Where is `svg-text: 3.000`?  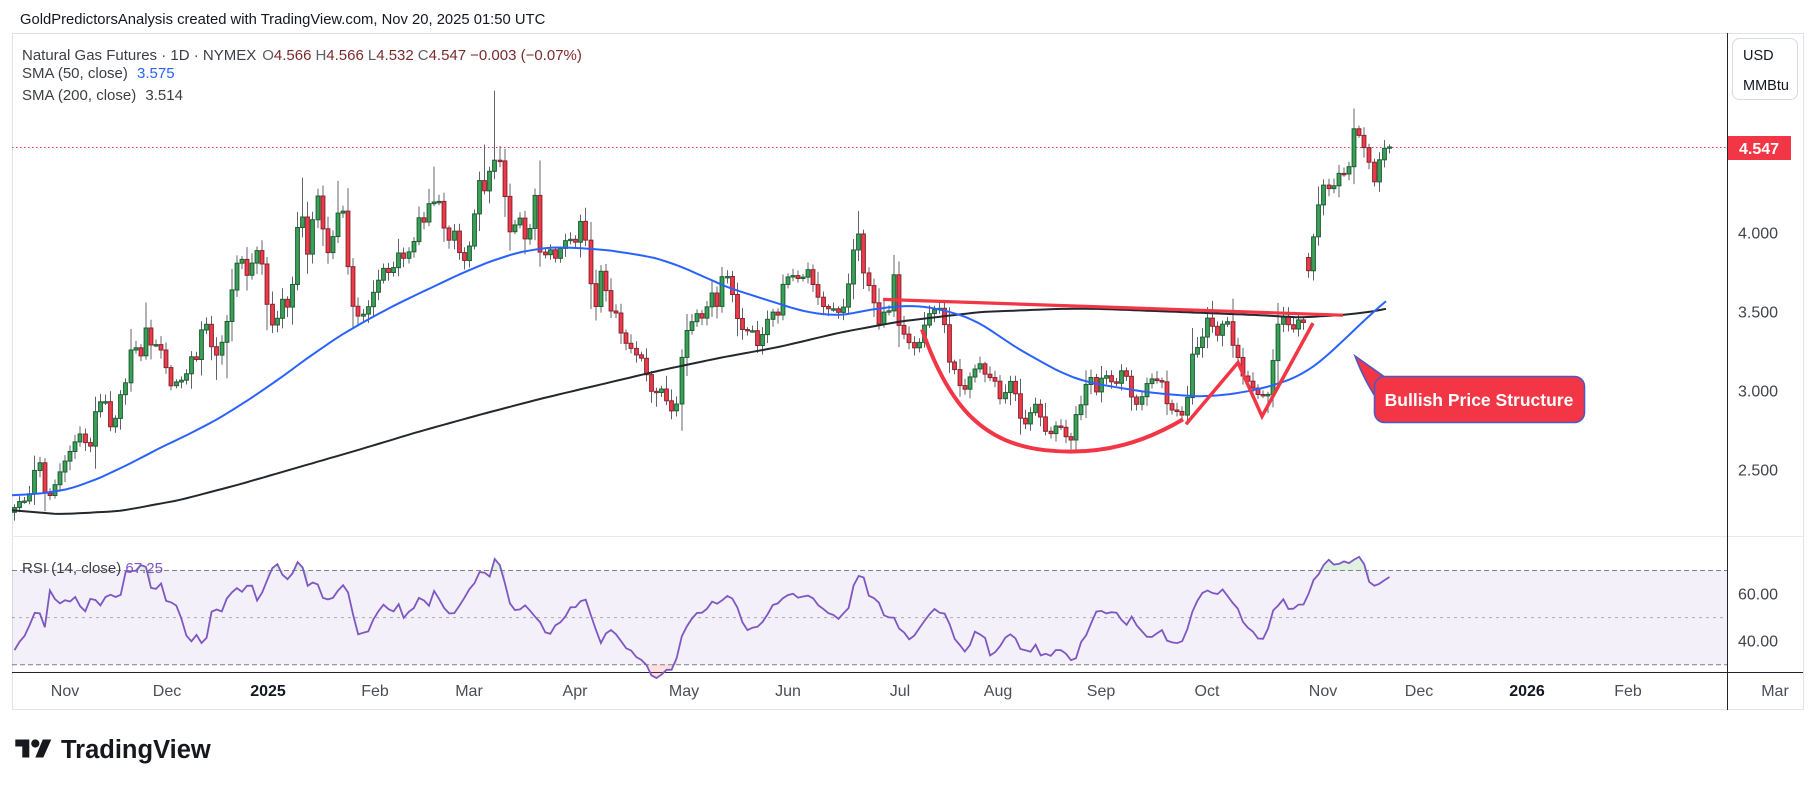
svg-text: 3.000 is located at coordinates (1758, 392).